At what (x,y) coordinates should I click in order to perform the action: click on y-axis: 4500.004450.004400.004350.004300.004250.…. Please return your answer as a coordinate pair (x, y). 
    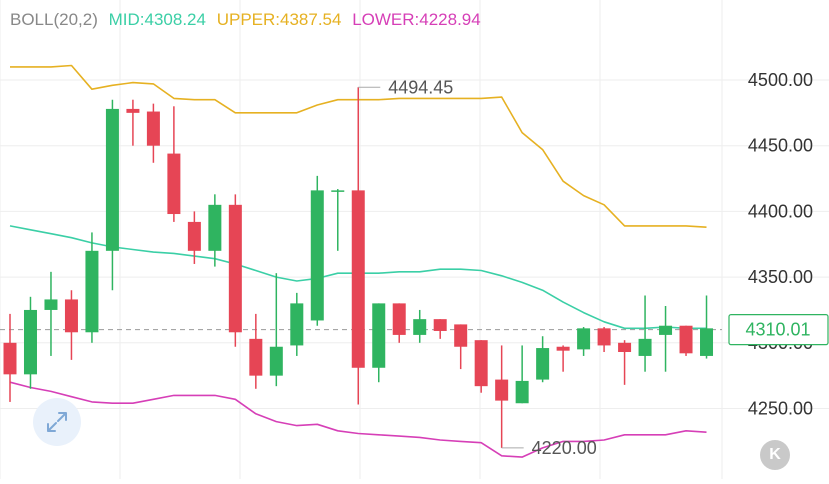
    Looking at the image, I should click on (778, 244).